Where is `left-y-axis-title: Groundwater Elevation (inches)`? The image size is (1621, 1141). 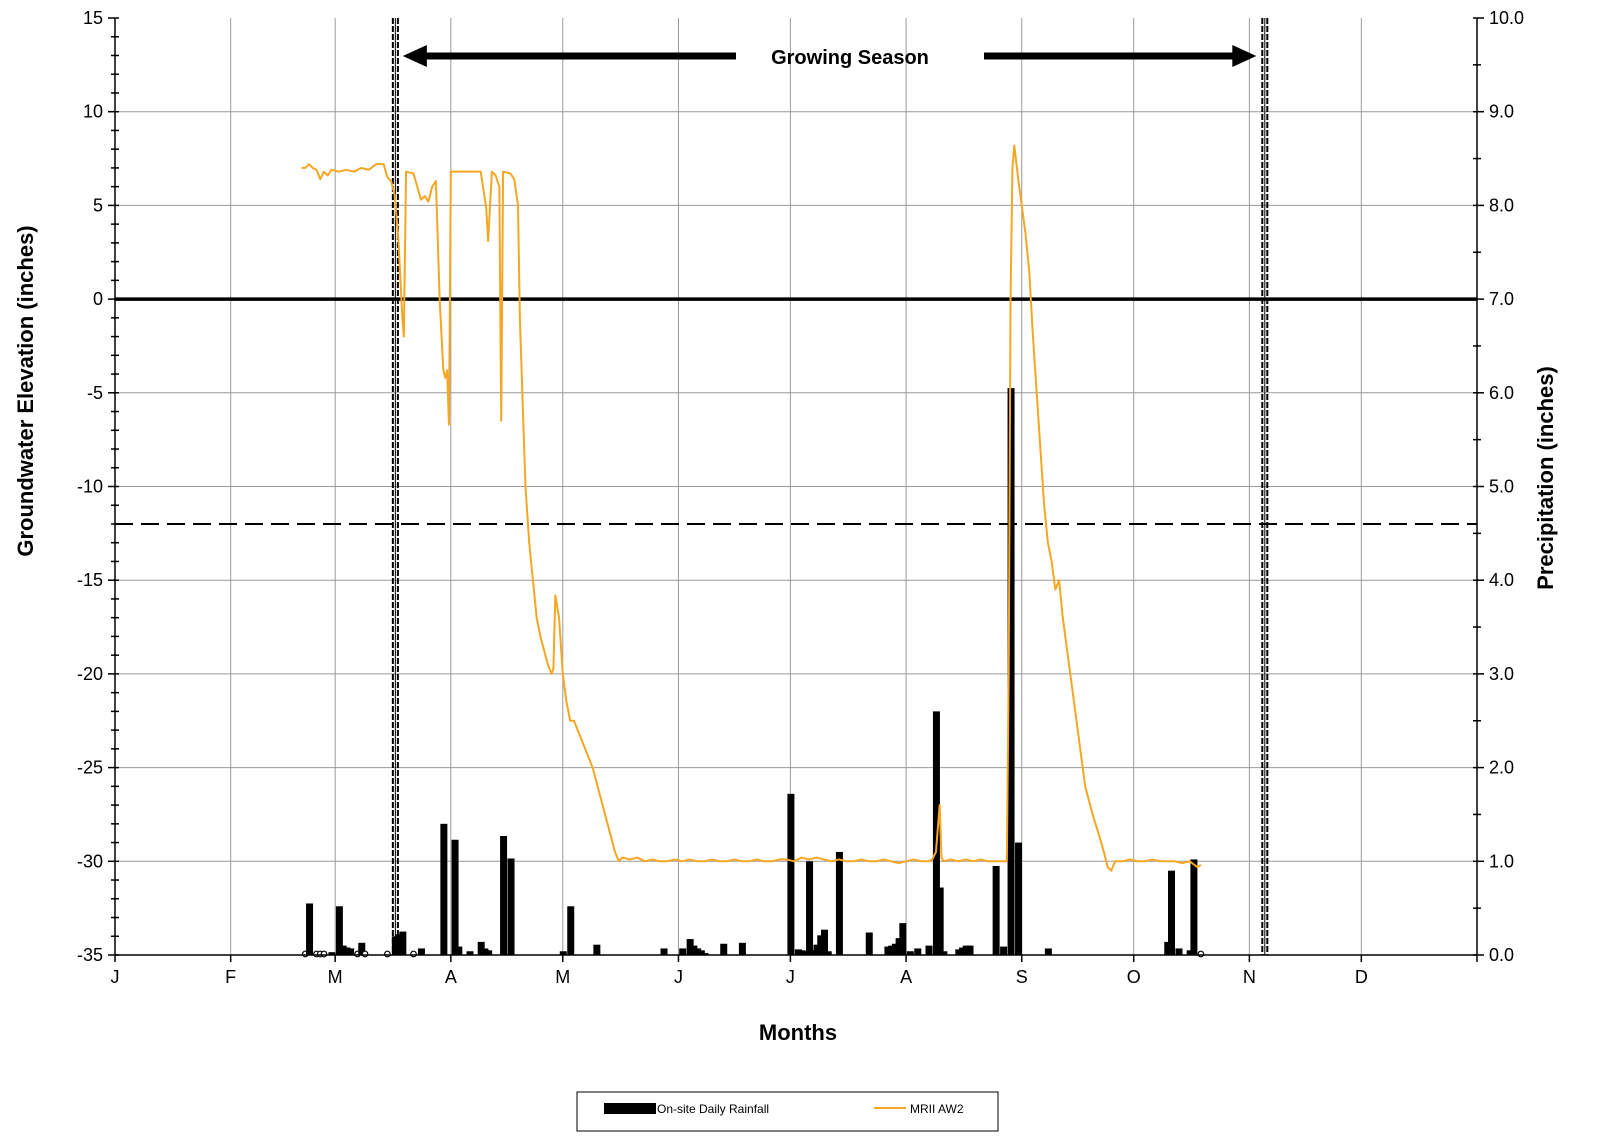 left-y-axis-title: Groundwater Elevation (inches) is located at coordinates (25, 390).